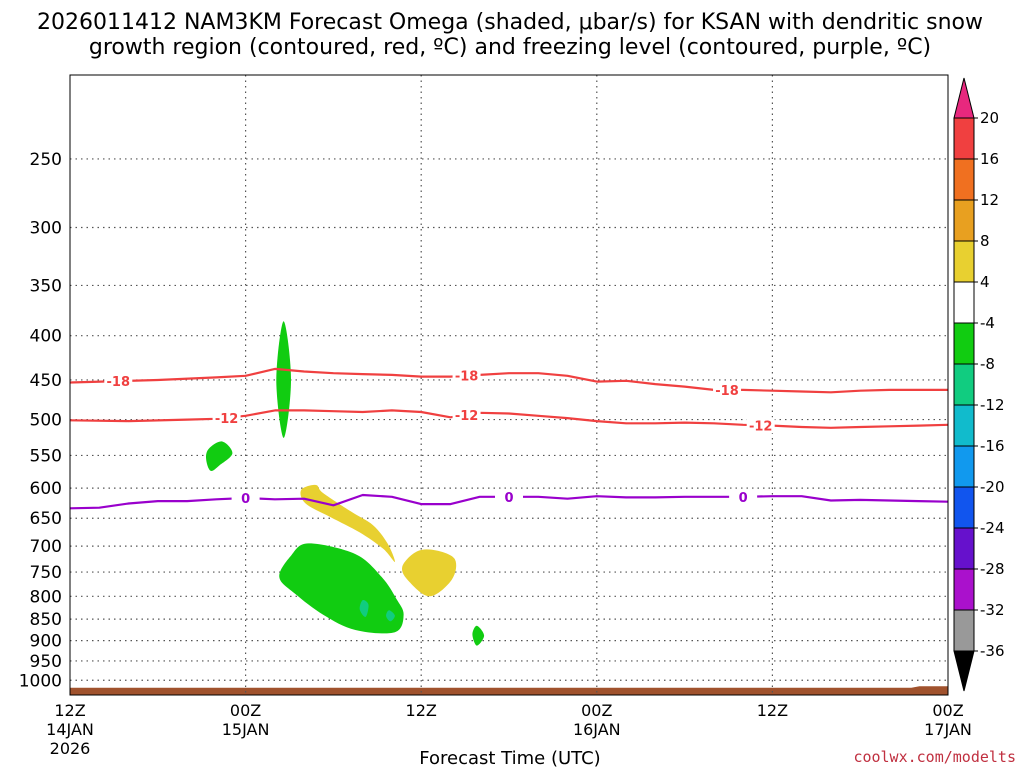  I want to click on y-tick-label: 300, so click(46, 228).